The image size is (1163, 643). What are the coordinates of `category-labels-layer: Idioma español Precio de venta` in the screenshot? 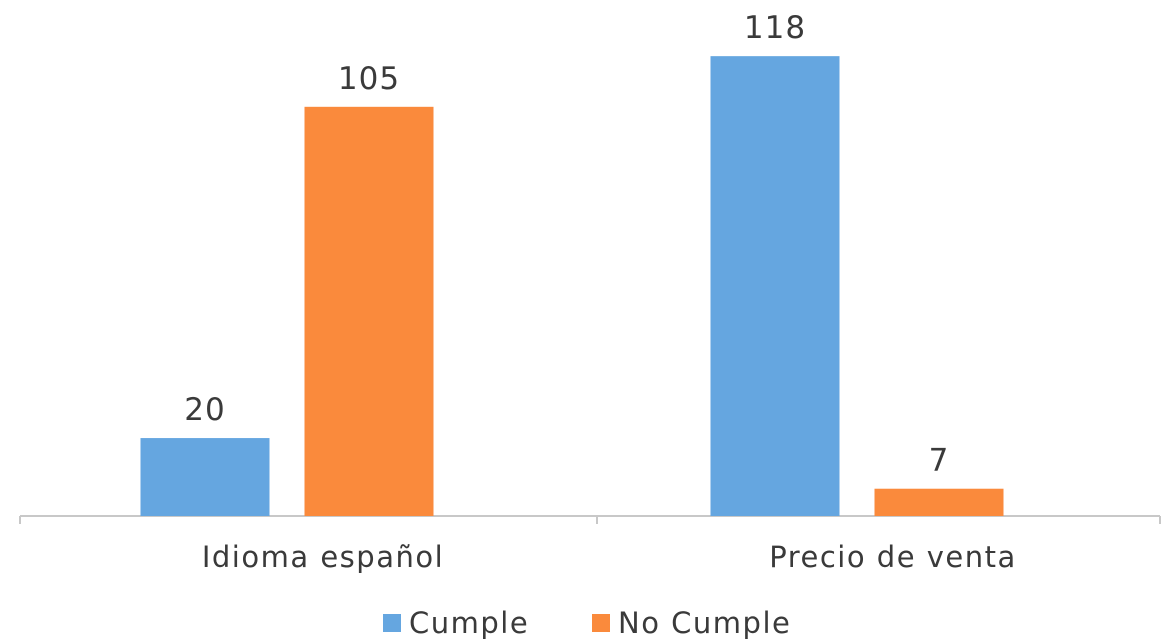 It's located at (609, 557).